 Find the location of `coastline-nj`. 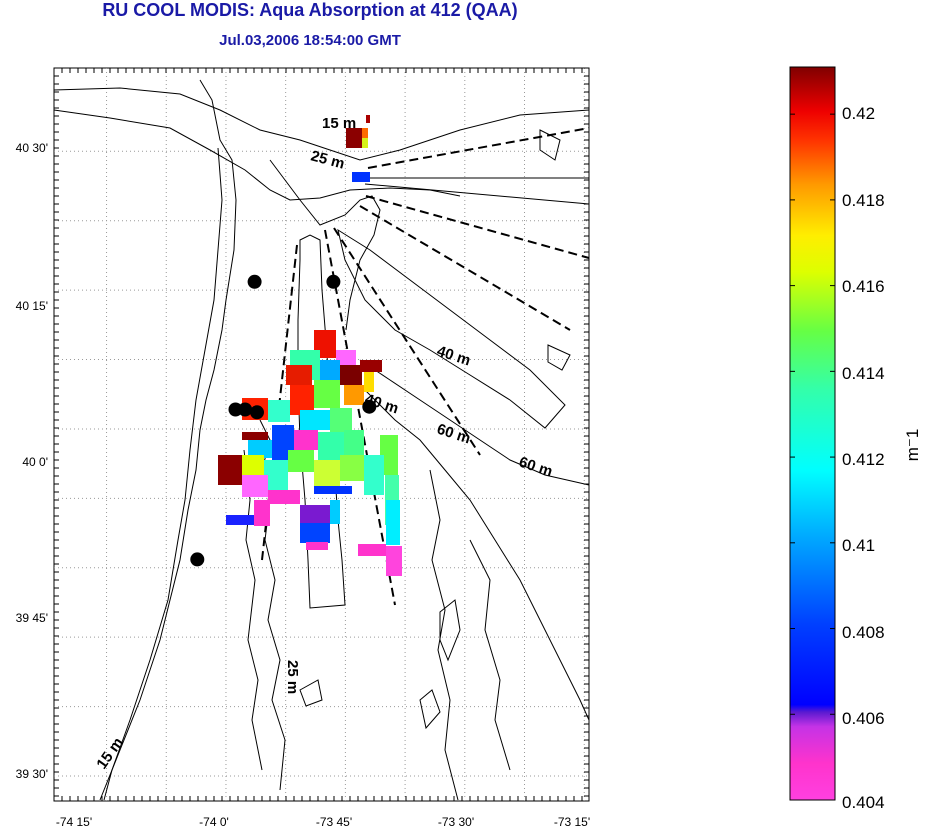

coastline-nj is located at coordinates (168, 440).